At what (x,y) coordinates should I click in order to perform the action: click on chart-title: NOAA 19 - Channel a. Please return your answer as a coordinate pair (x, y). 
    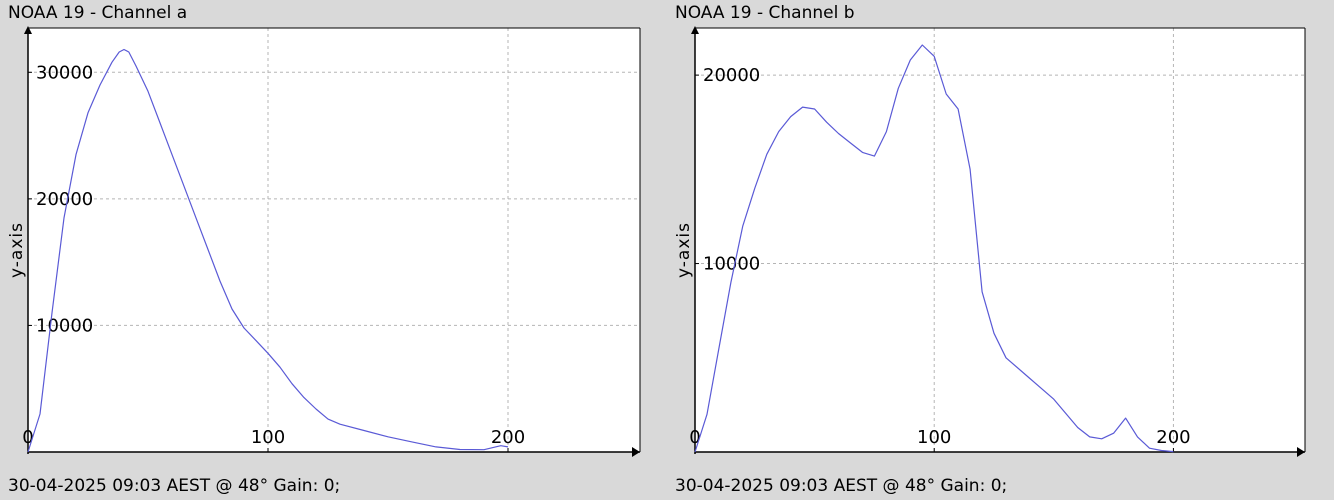
    Looking at the image, I should click on (98, 13).